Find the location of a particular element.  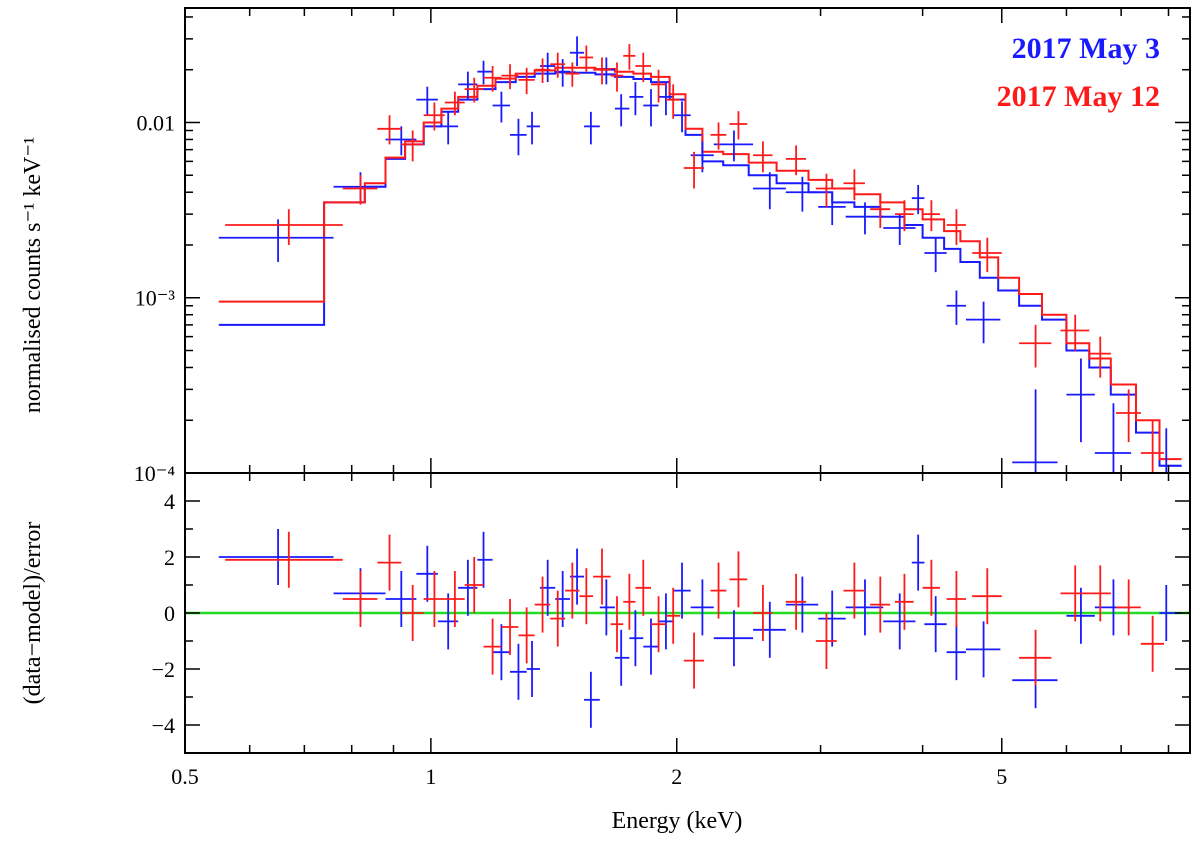

residual-y-tick-label: 2 is located at coordinates (169, 557).